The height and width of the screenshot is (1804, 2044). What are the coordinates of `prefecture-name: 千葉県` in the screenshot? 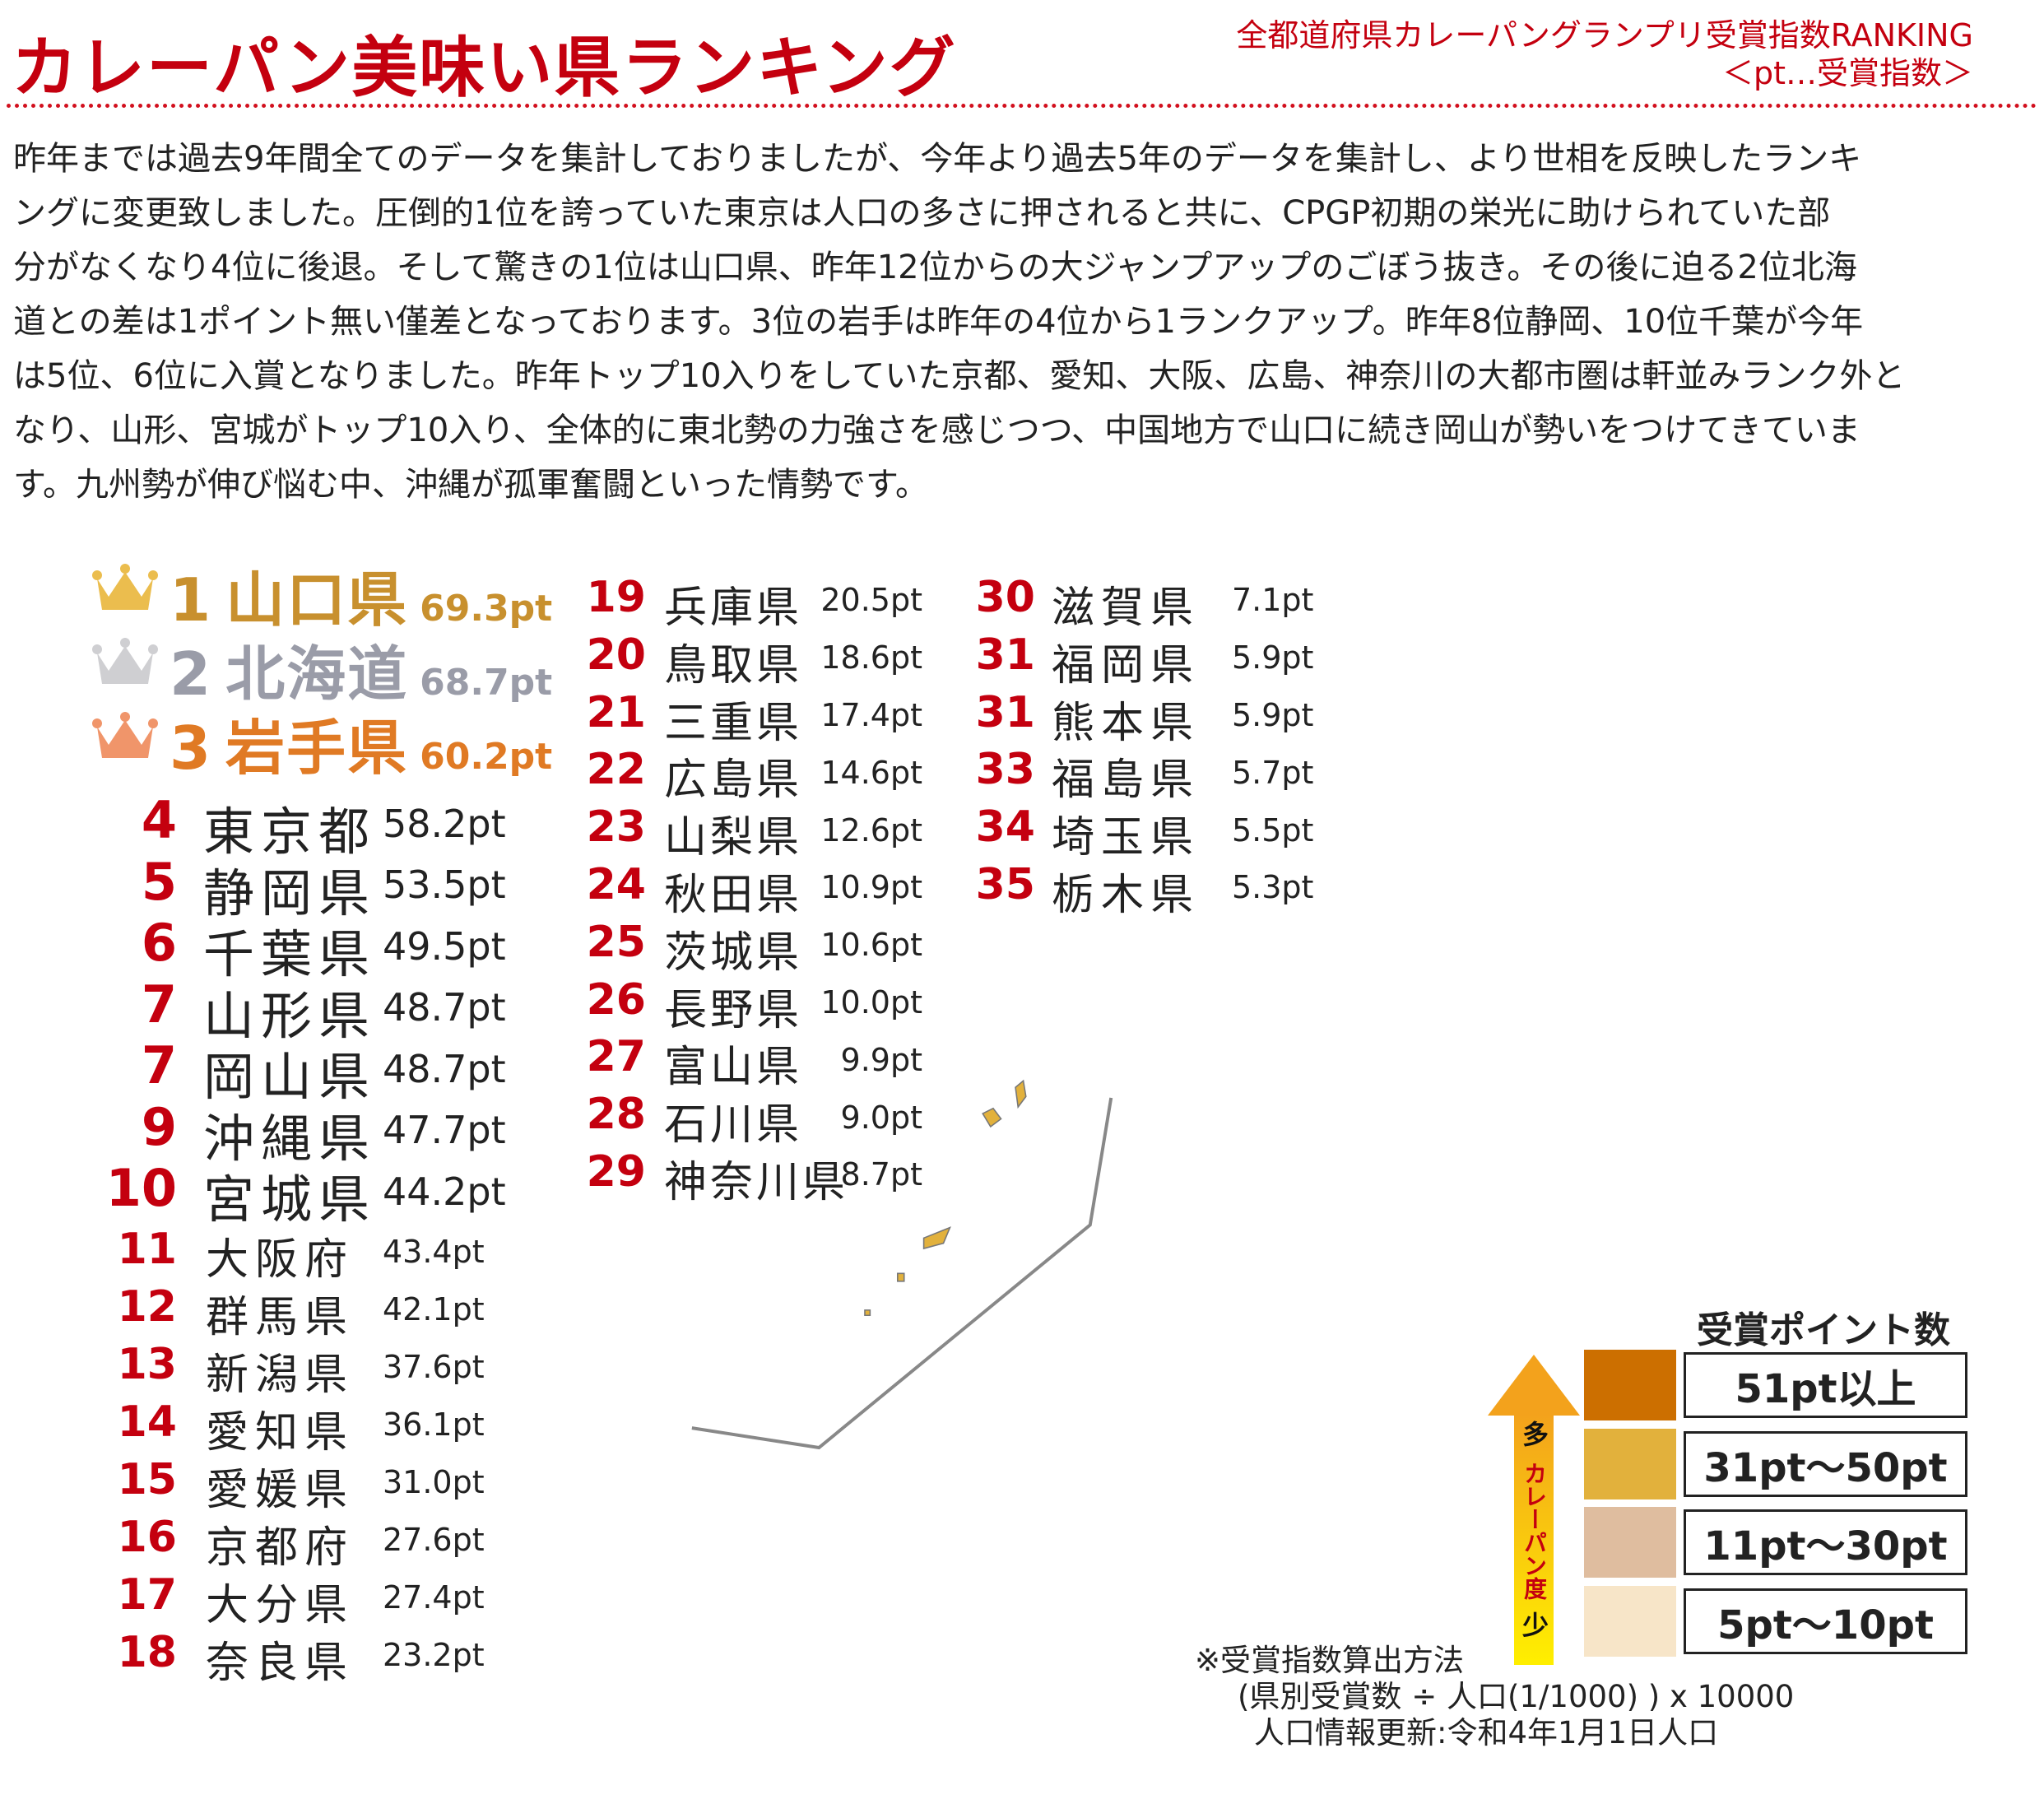 It's located at (290, 954).